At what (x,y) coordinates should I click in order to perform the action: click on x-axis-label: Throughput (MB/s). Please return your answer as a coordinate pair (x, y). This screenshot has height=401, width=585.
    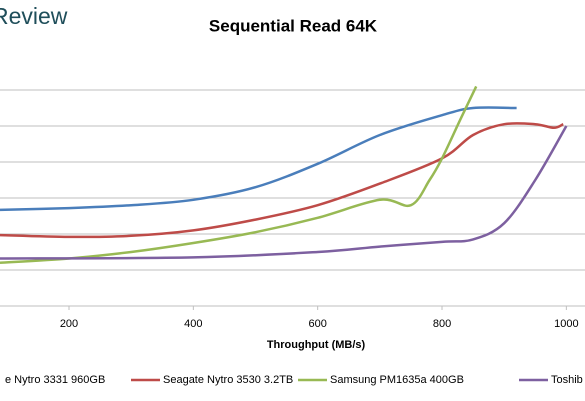
    Looking at the image, I should click on (316, 345).